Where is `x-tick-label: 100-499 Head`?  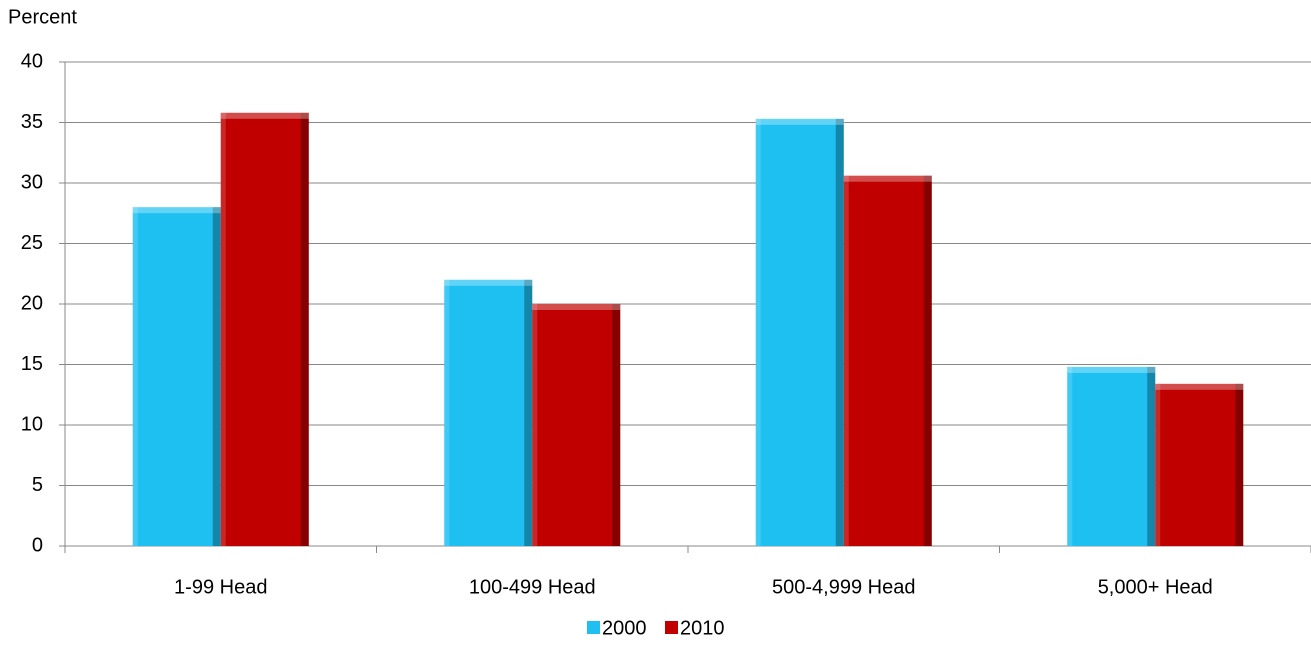
x-tick-label: 100-499 Head is located at coordinates (532, 587).